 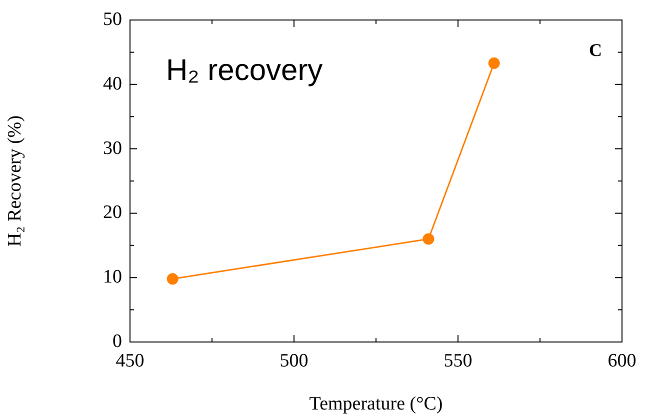 I want to click on y-tick-label: 10, so click(x=112, y=277).